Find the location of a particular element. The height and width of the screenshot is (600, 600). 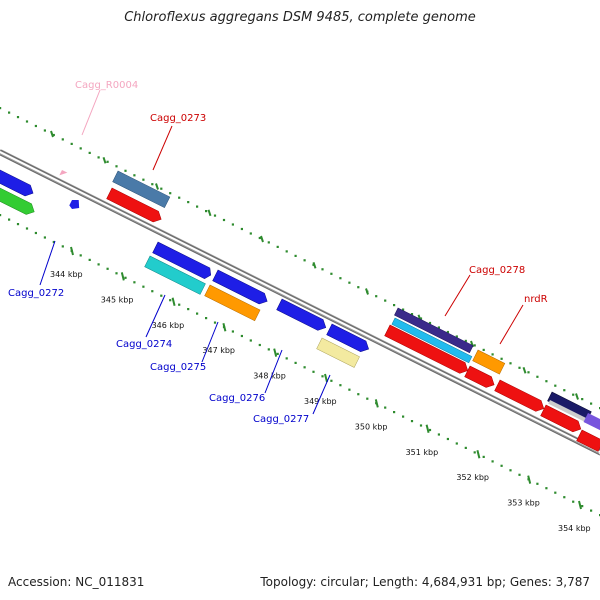

gene-arrow-nrdr-orange is located at coordinates (489, 362).